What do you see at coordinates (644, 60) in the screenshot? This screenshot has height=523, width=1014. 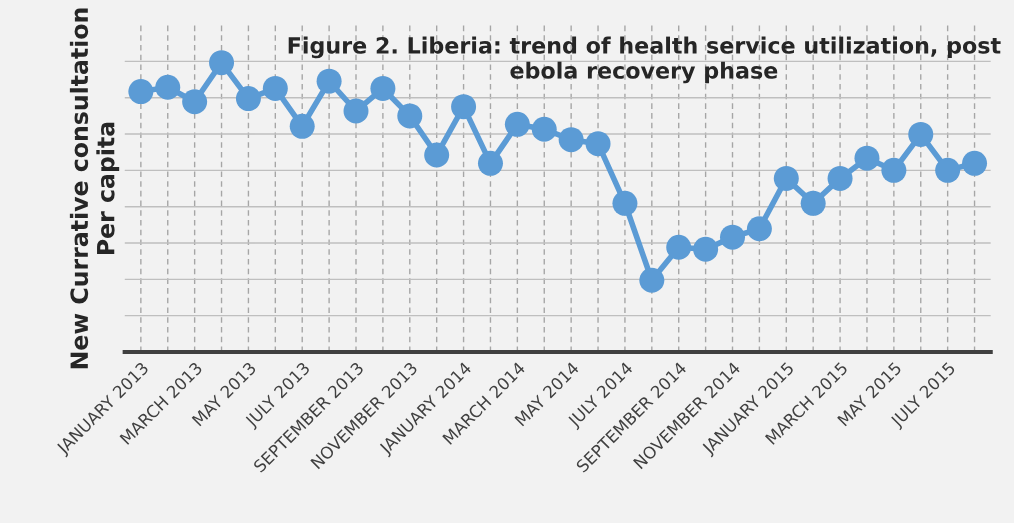 I see `chart-title: Figure 2. Liberia: trend of health service utilization, post ebola recovery phase` at bounding box center [644, 60].